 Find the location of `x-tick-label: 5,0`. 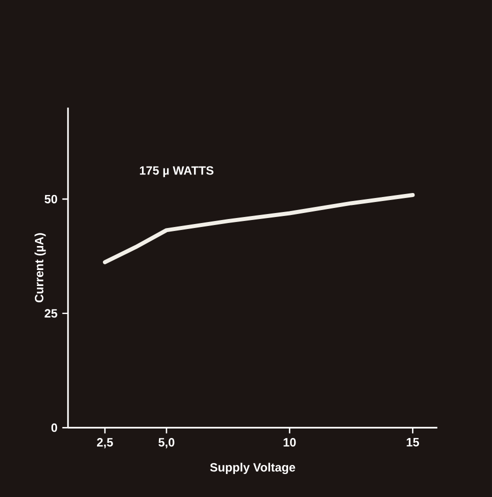

x-tick-label: 5,0 is located at coordinates (166, 443).